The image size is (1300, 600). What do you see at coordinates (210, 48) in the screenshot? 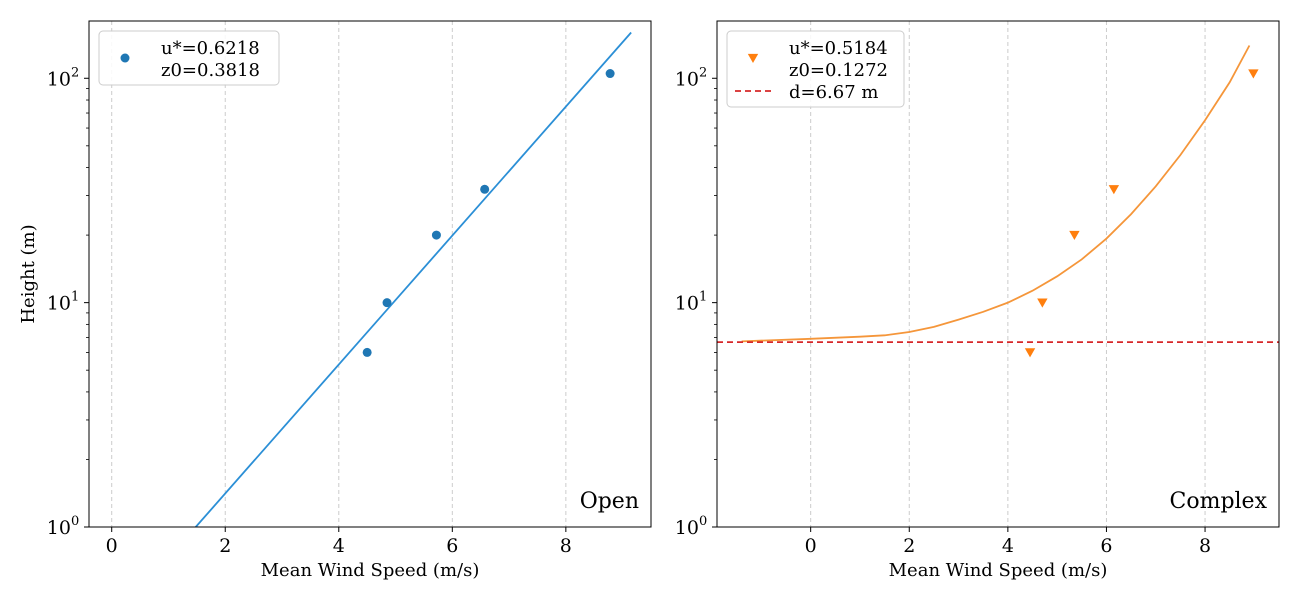
I see `legend-entry-text: u*=0.6218` at bounding box center [210, 48].